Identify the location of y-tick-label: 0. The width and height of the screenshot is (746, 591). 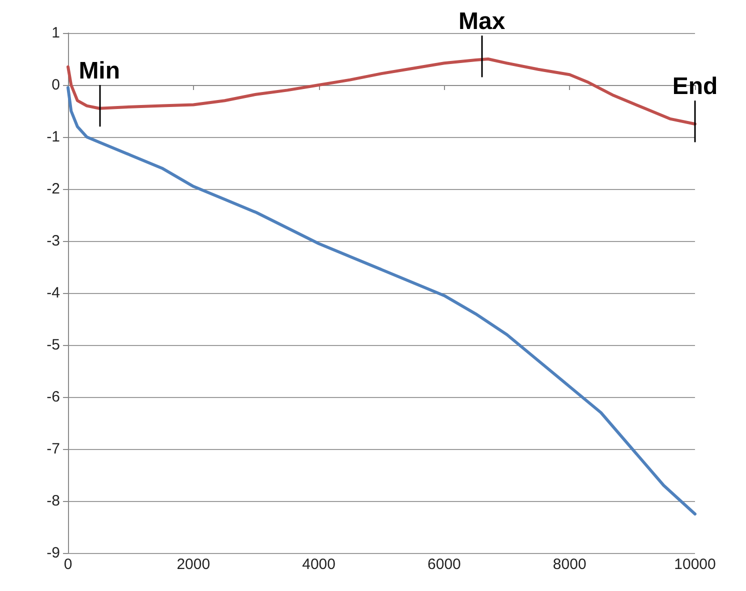
(56, 85).